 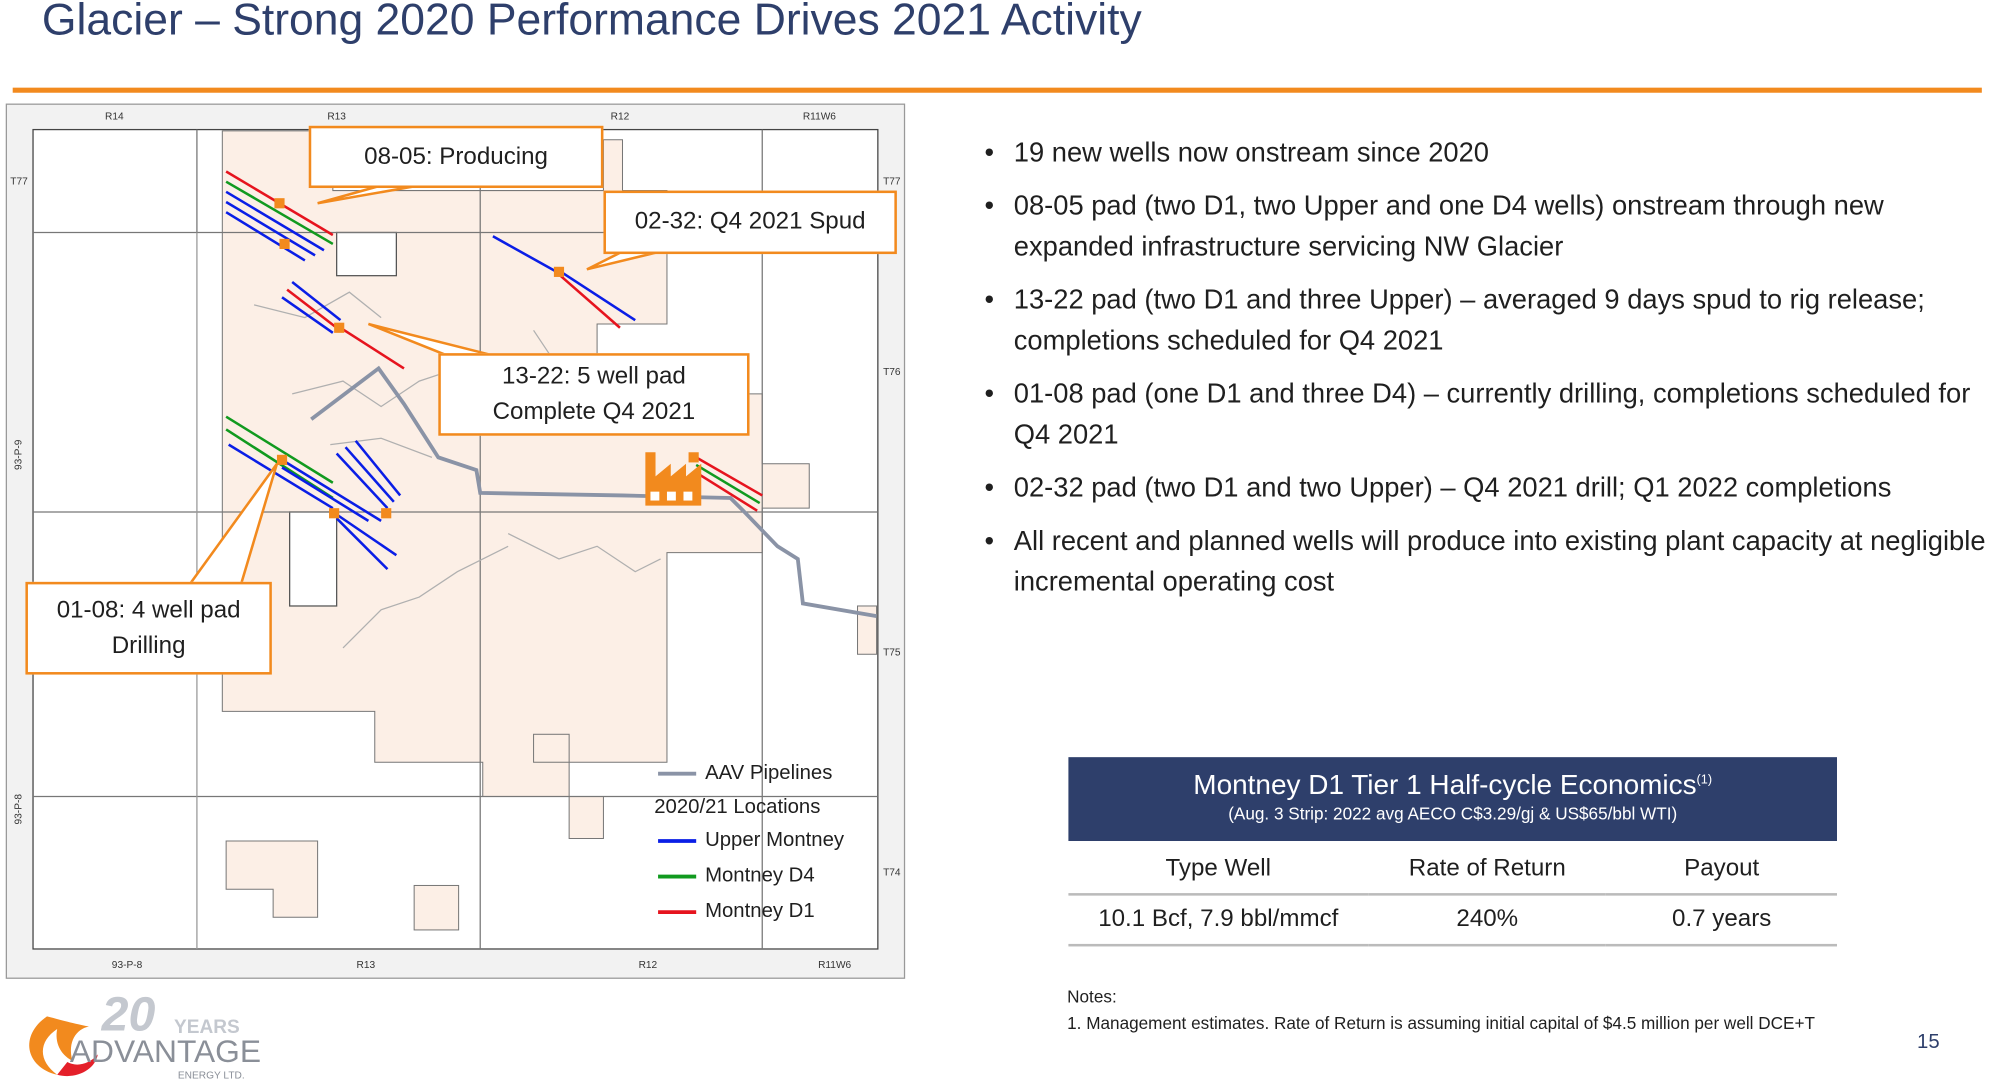 What do you see at coordinates (594, 394) in the screenshot?
I see `callout: 13-22: 5 well pad Complete Q4 2021` at bounding box center [594, 394].